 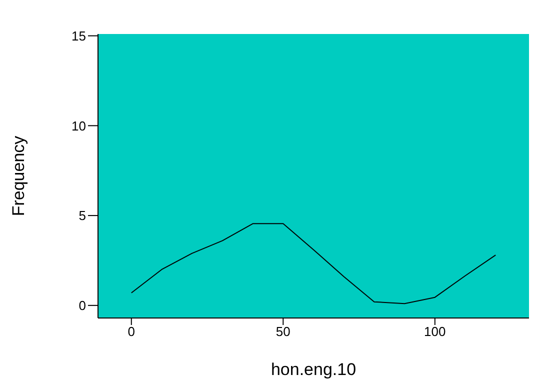 What do you see at coordinates (283, 332) in the screenshot?
I see `x-tick-label: 50` at bounding box center [283, 332].